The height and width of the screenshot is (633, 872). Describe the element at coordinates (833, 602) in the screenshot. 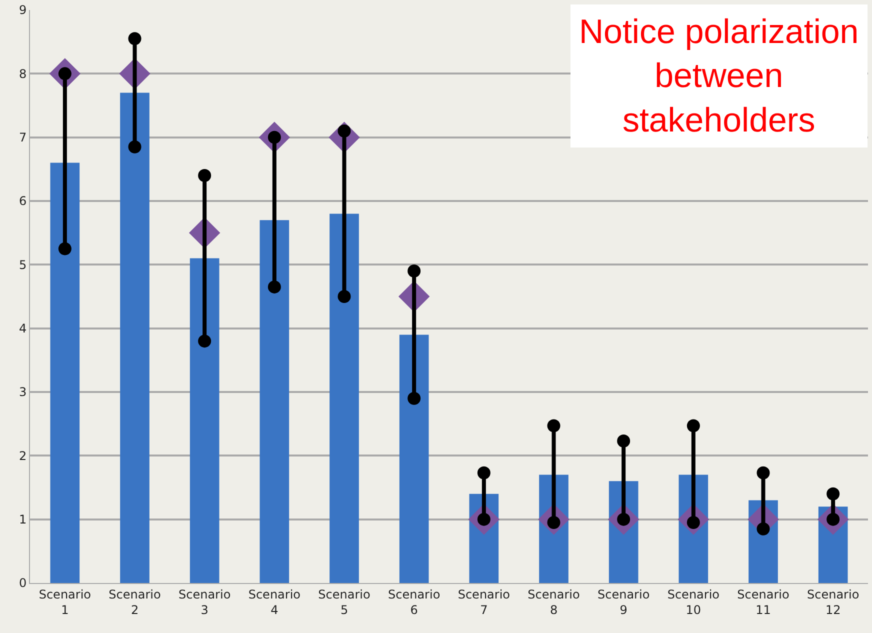

I see `x-tick-label: Scenario 12` at that location.